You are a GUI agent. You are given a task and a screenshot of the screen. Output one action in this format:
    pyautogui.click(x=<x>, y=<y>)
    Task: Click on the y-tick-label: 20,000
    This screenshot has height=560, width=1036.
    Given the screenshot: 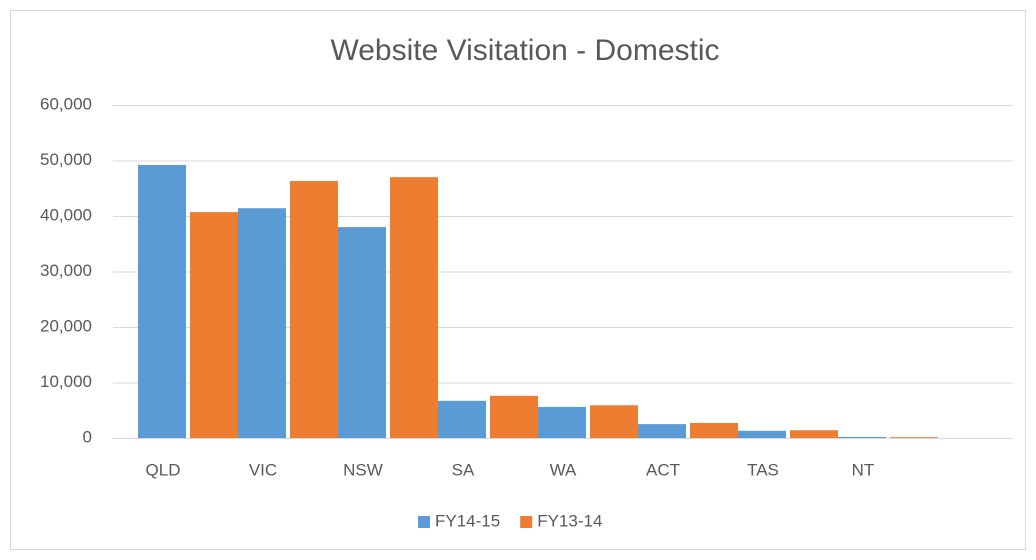 What is the action you would take?
    pyautogui.click(x=66, y=325)
    